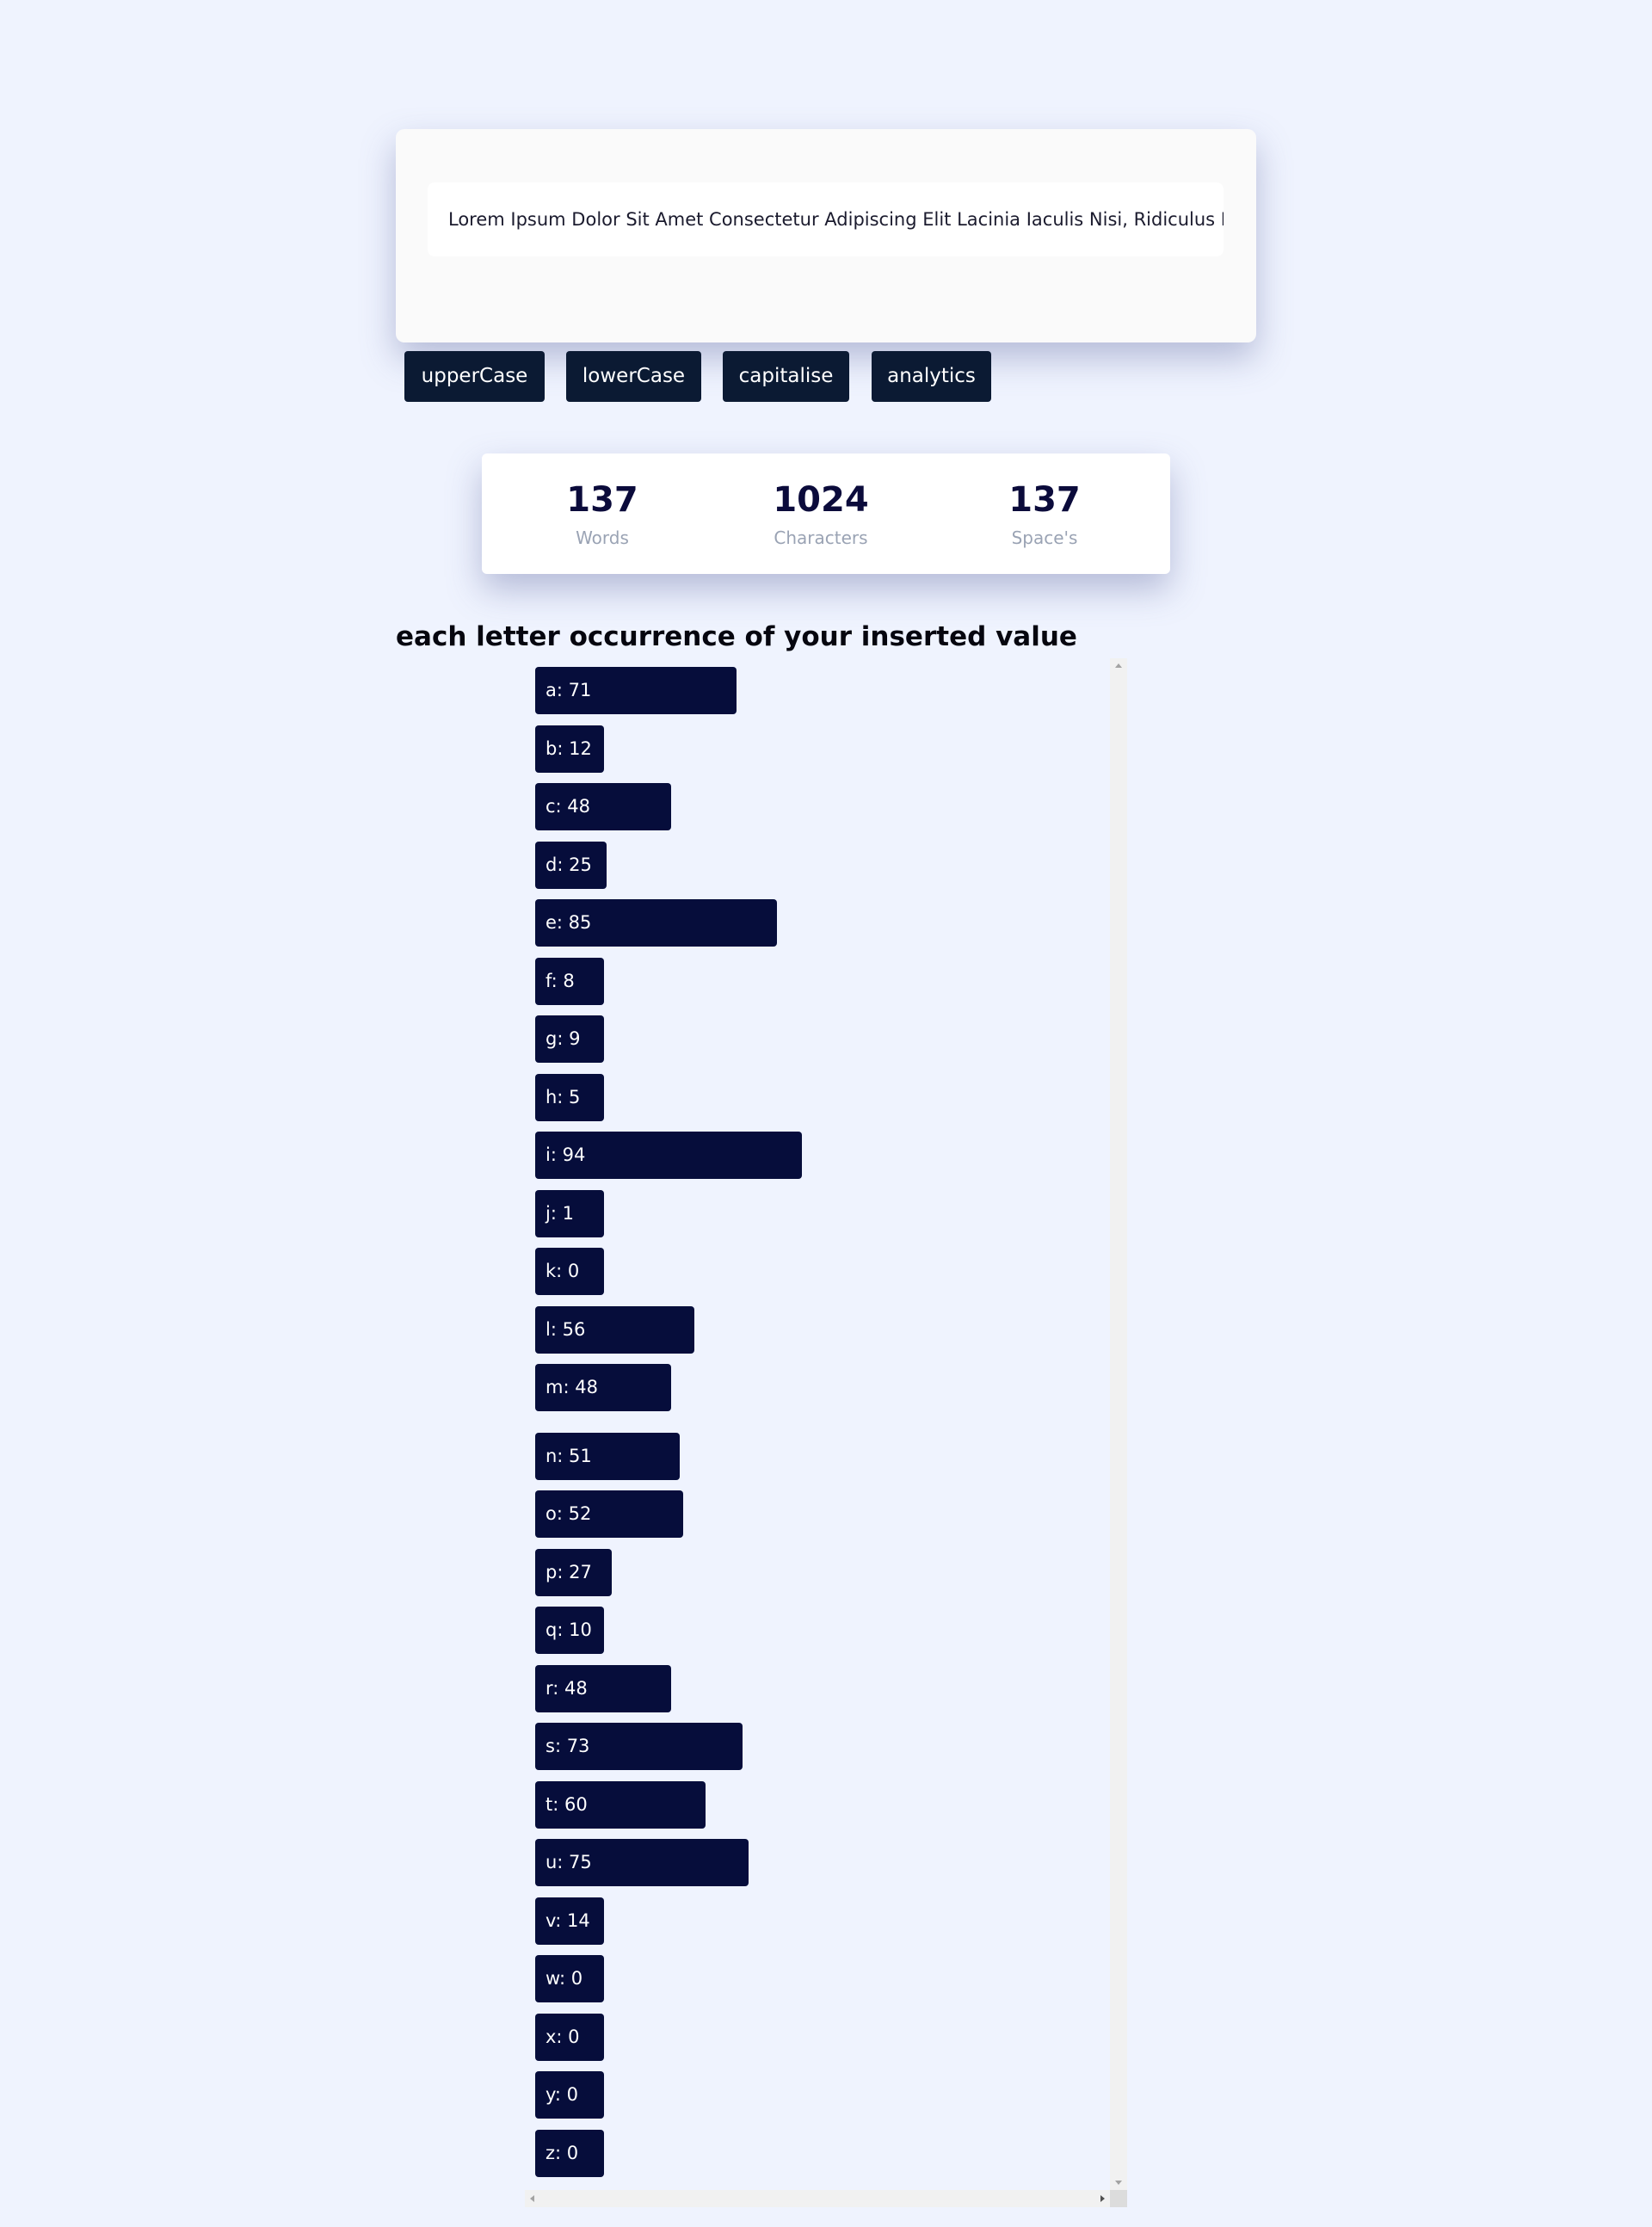 The image size is (1652, 2227). I want to click on letter-bar-u: u: 75, so click(642, 1862).